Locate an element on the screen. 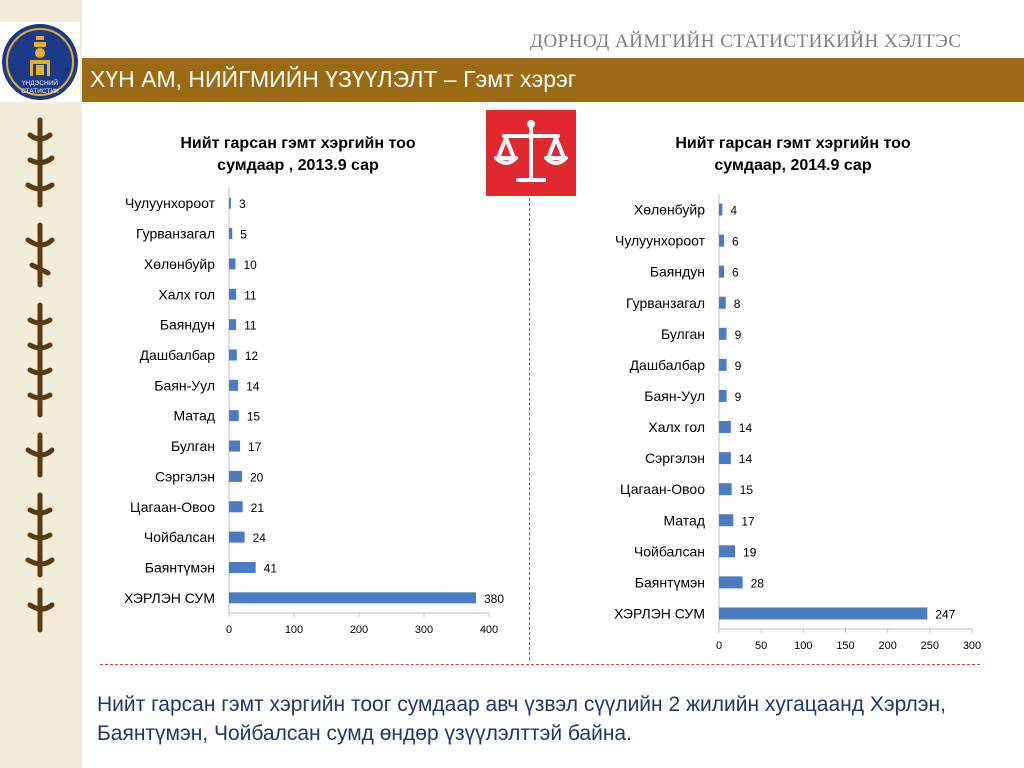 The image size is (1024, 768). data-label: 247 is located at coordinates (945, 614).